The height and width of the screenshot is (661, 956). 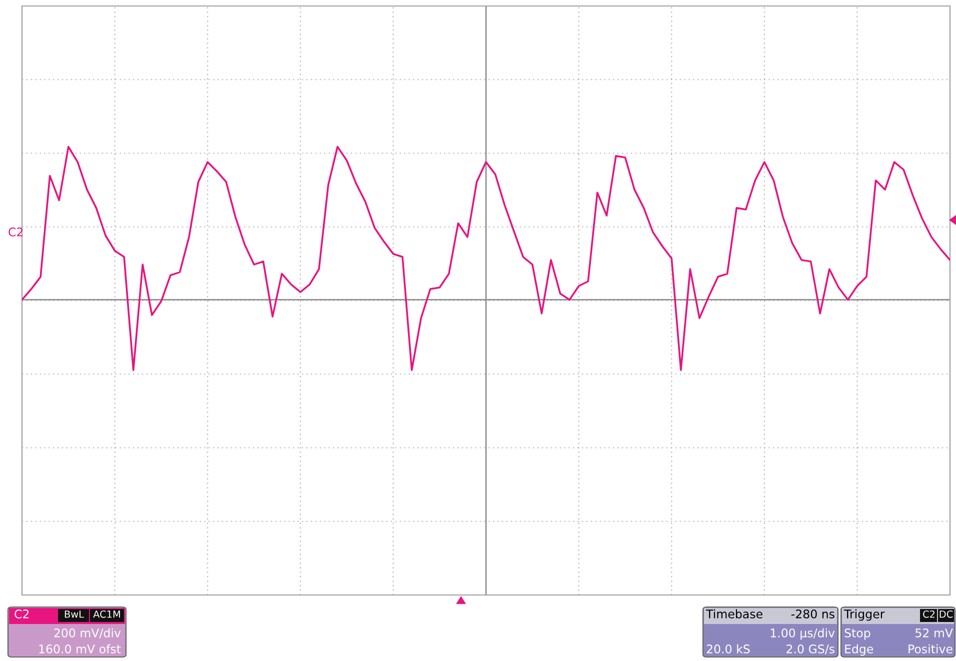 I want to click on text: AC1M, so click(x=106, y=614).